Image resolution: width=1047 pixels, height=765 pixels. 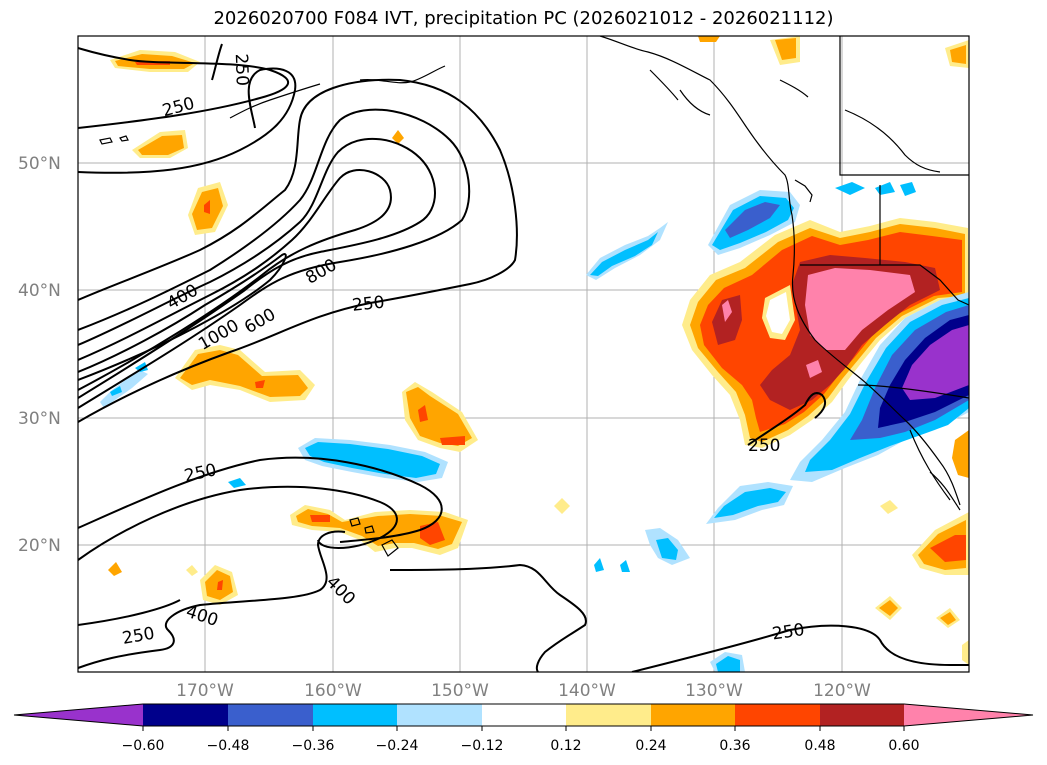 I want to click on lon-label-130w: 130°W, so click(x=714, y=691).